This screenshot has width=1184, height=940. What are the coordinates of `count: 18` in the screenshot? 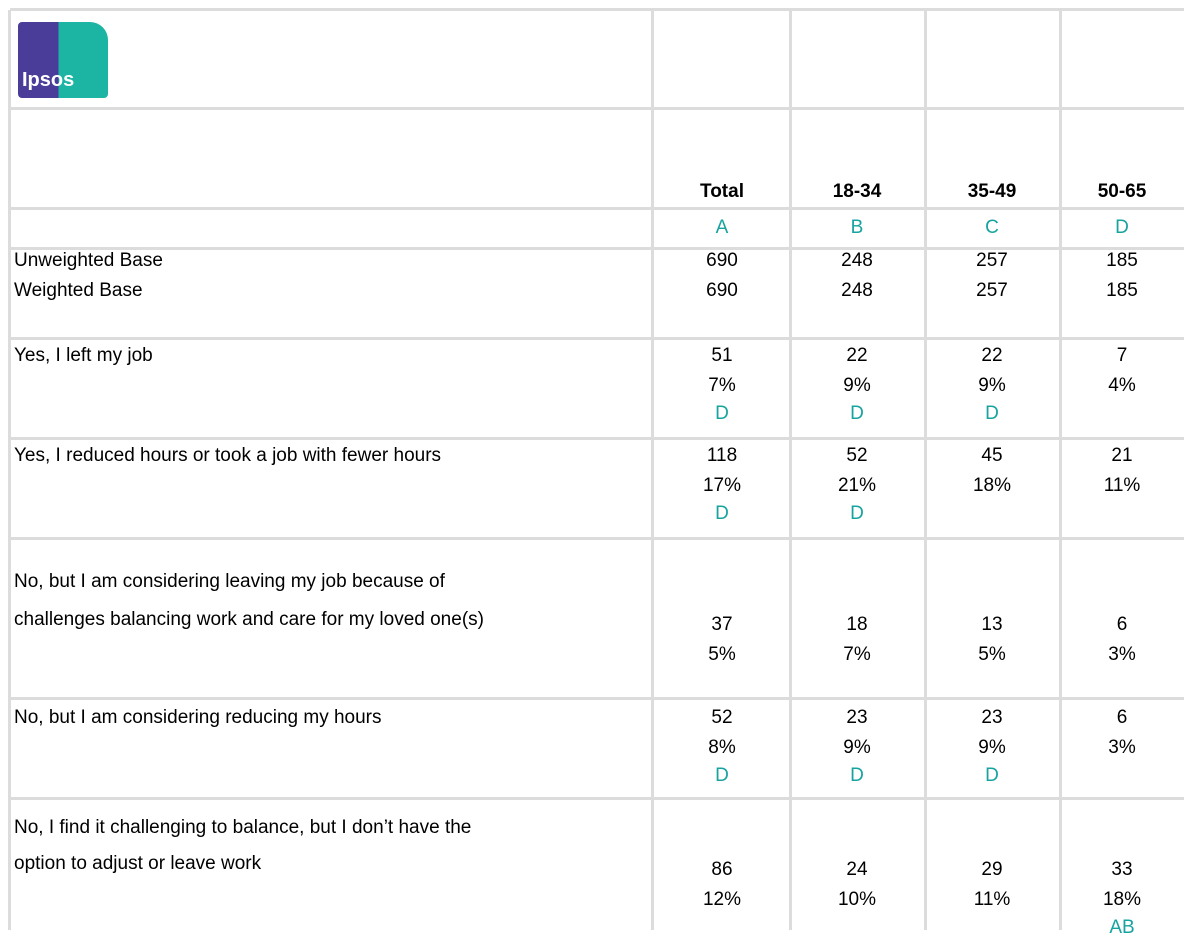 It's located at (857, 624).